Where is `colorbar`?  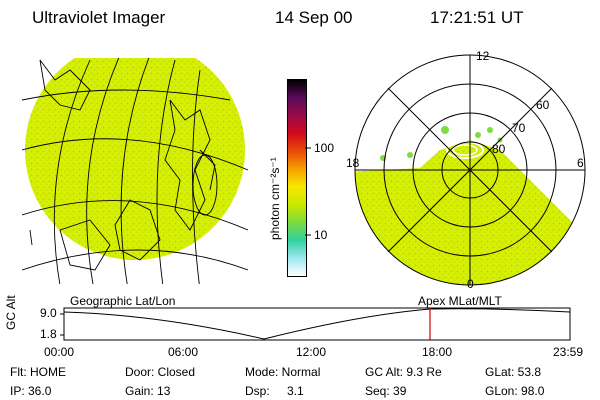
colorbar is located at coordinates (297, 178).